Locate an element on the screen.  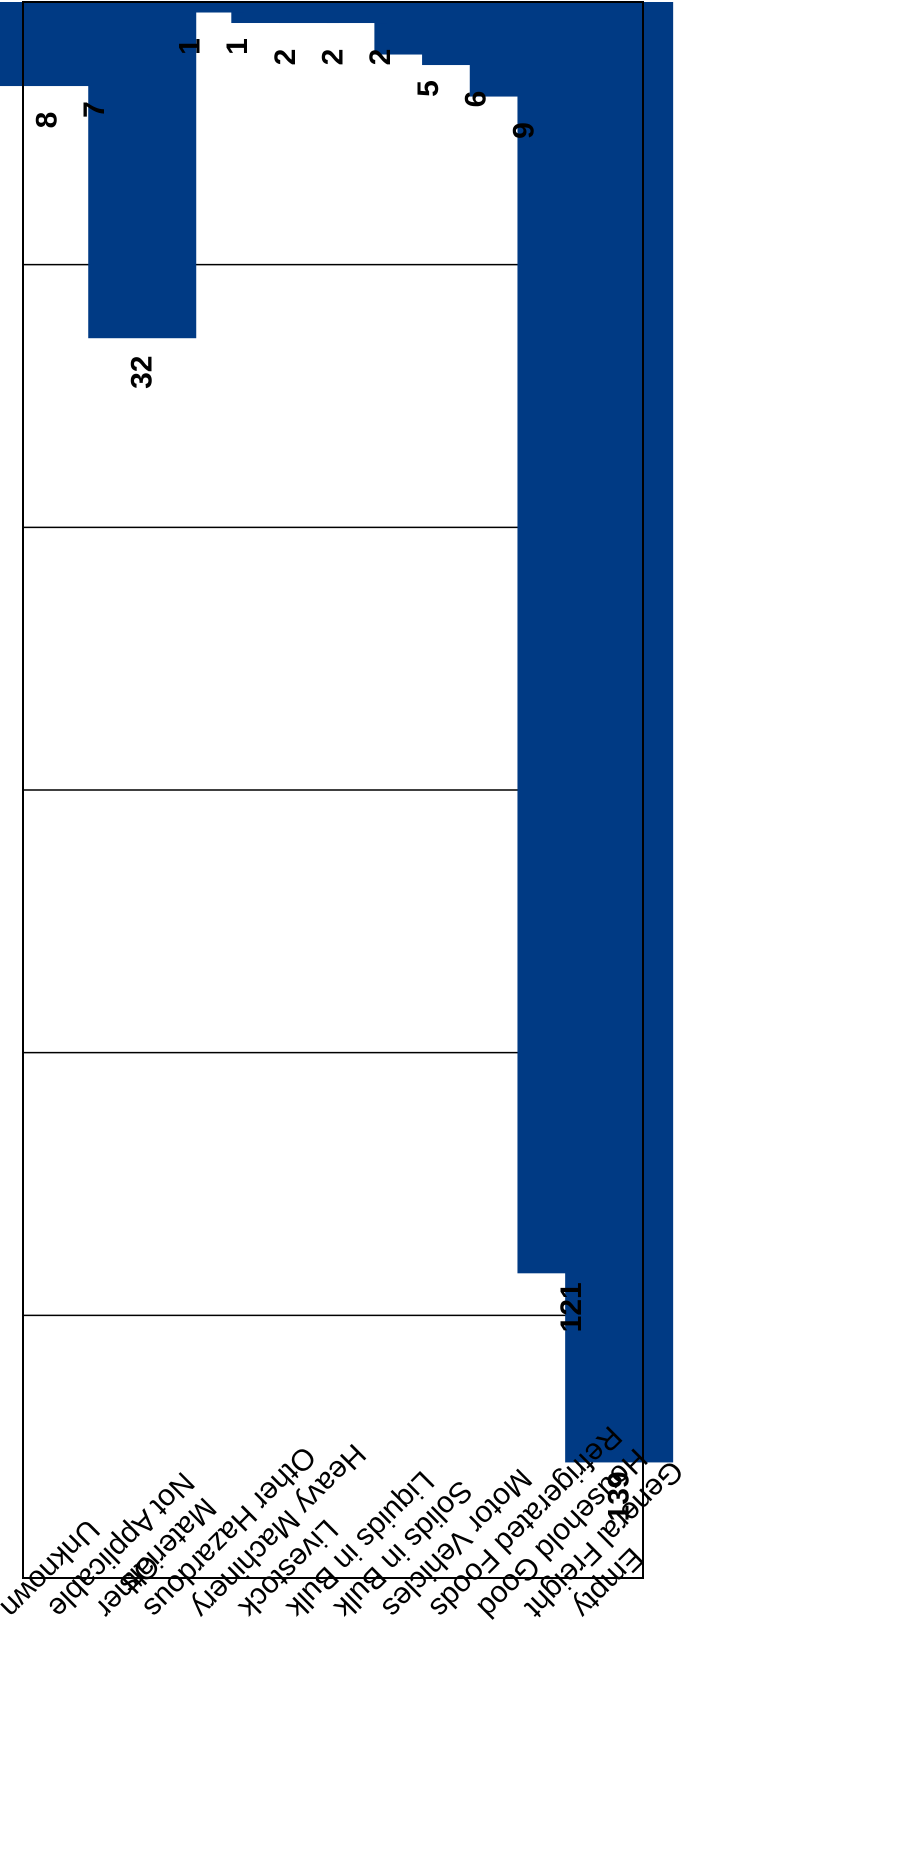
data-label: 5 is located at coordinates (428, 88).